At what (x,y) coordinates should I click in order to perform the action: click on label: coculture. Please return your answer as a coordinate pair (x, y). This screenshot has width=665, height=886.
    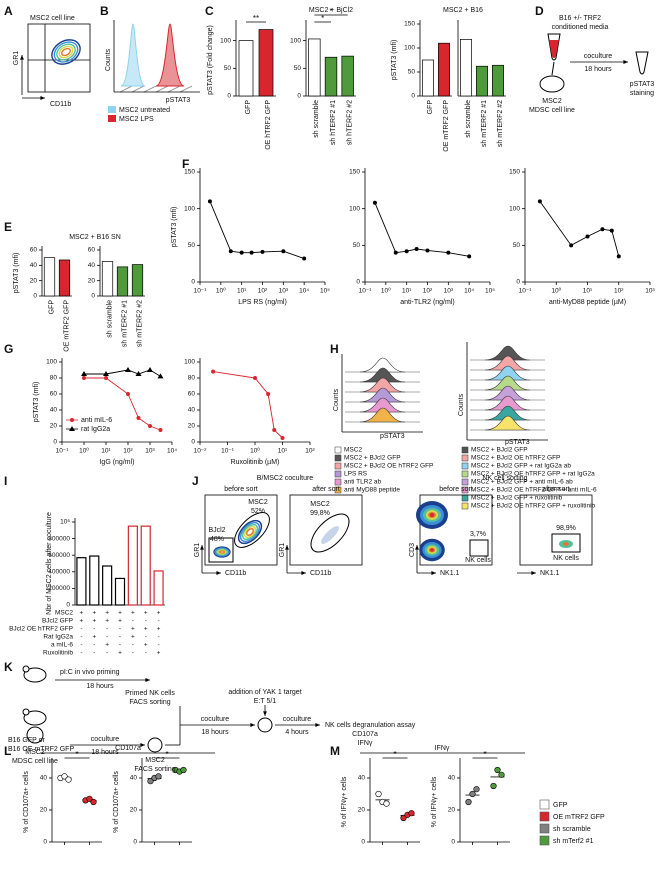
    Looking at the image, I should click on (215, 719).